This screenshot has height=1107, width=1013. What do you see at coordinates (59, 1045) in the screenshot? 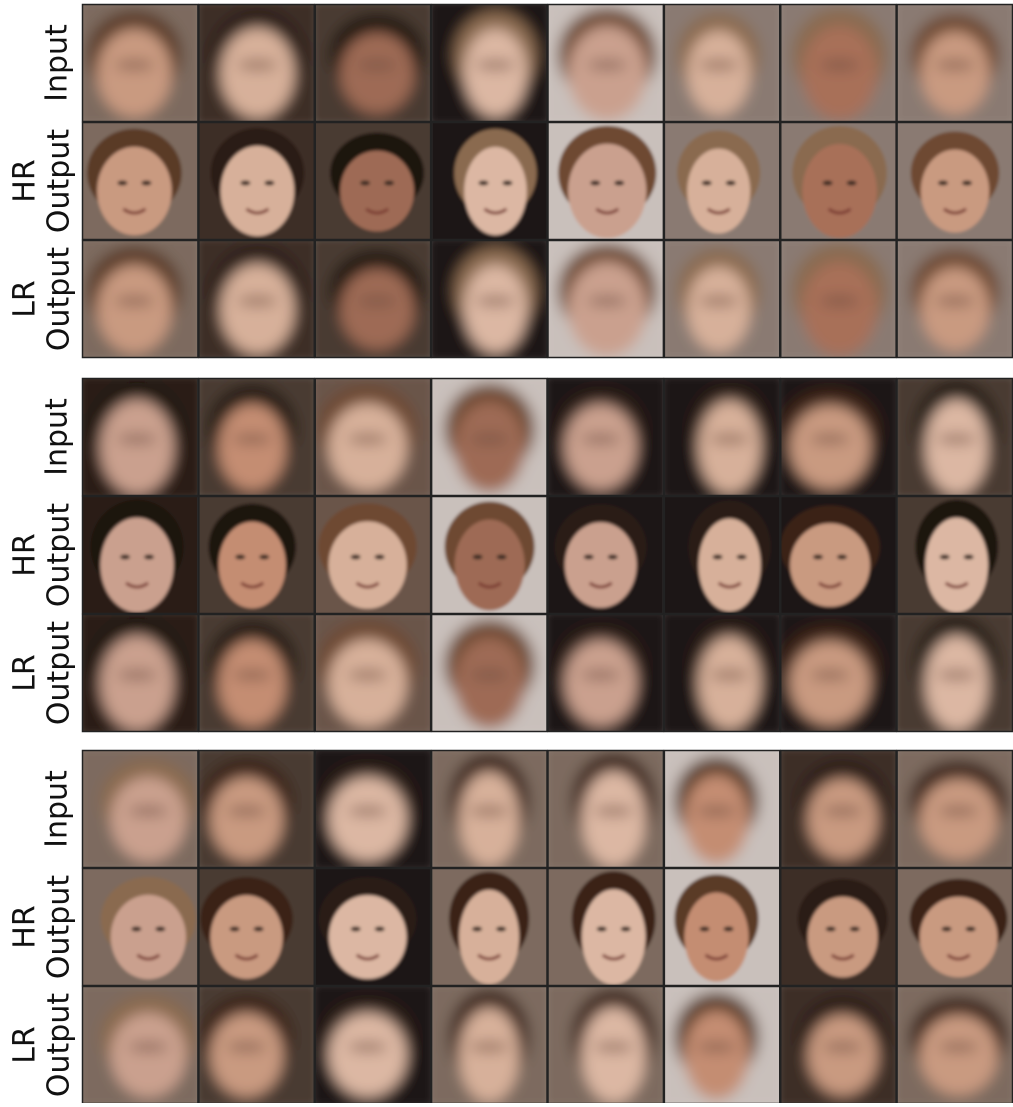
I see `row-label: Output` at bounding box center [59, 1045].